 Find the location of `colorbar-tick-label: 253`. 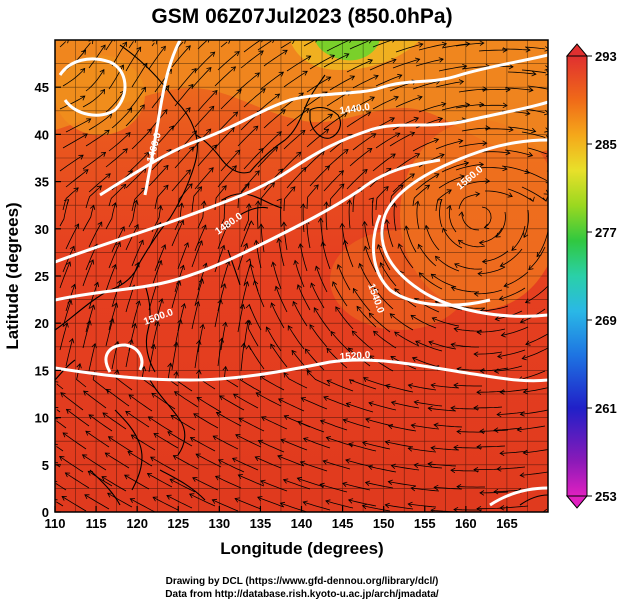

colorbar-tick-label: 253 is located at coordinates (606, 496).